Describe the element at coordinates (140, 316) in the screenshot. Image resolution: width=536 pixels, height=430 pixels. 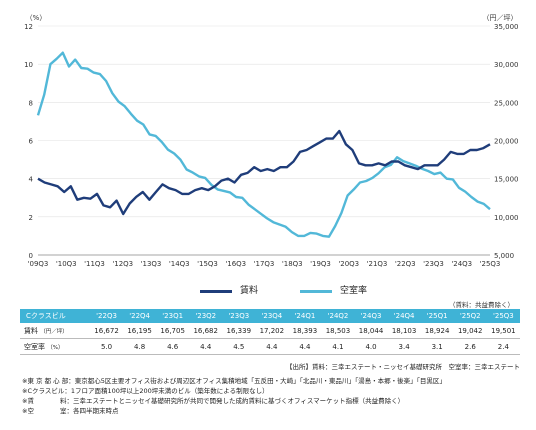
I see `table-header-cell: '22Q4` at that location.